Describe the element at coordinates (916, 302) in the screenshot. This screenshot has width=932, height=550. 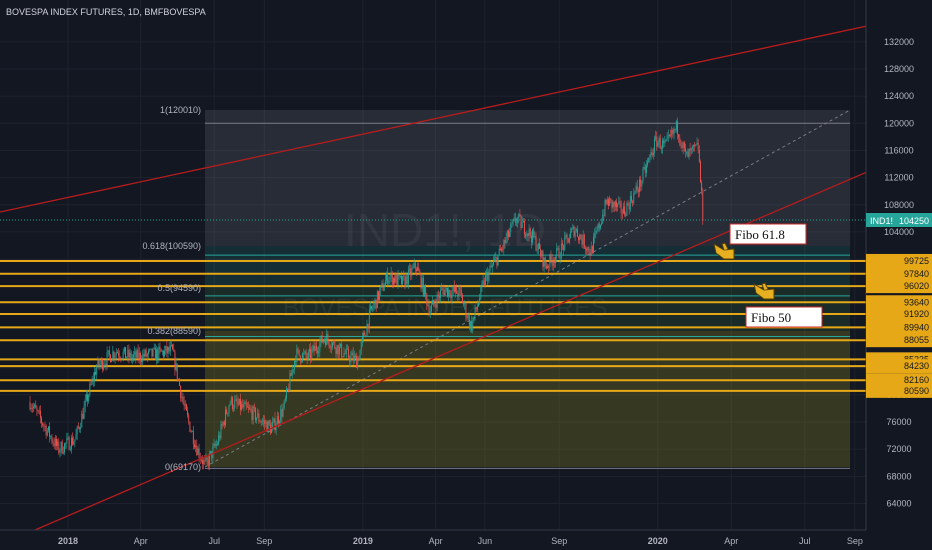
I see `level-price-value: 93640` at that location.